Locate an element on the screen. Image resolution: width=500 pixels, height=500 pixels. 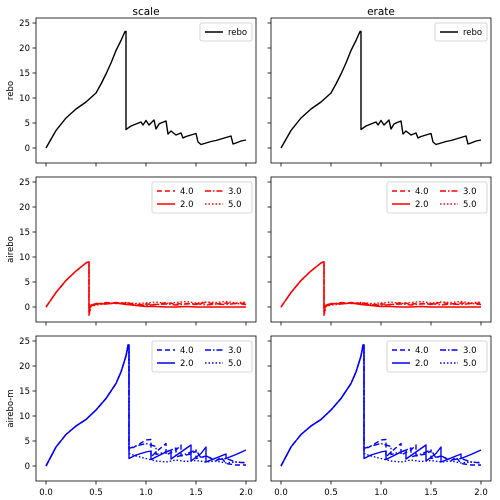
y-axis-label: rebo is located at coordinates (11, 90).